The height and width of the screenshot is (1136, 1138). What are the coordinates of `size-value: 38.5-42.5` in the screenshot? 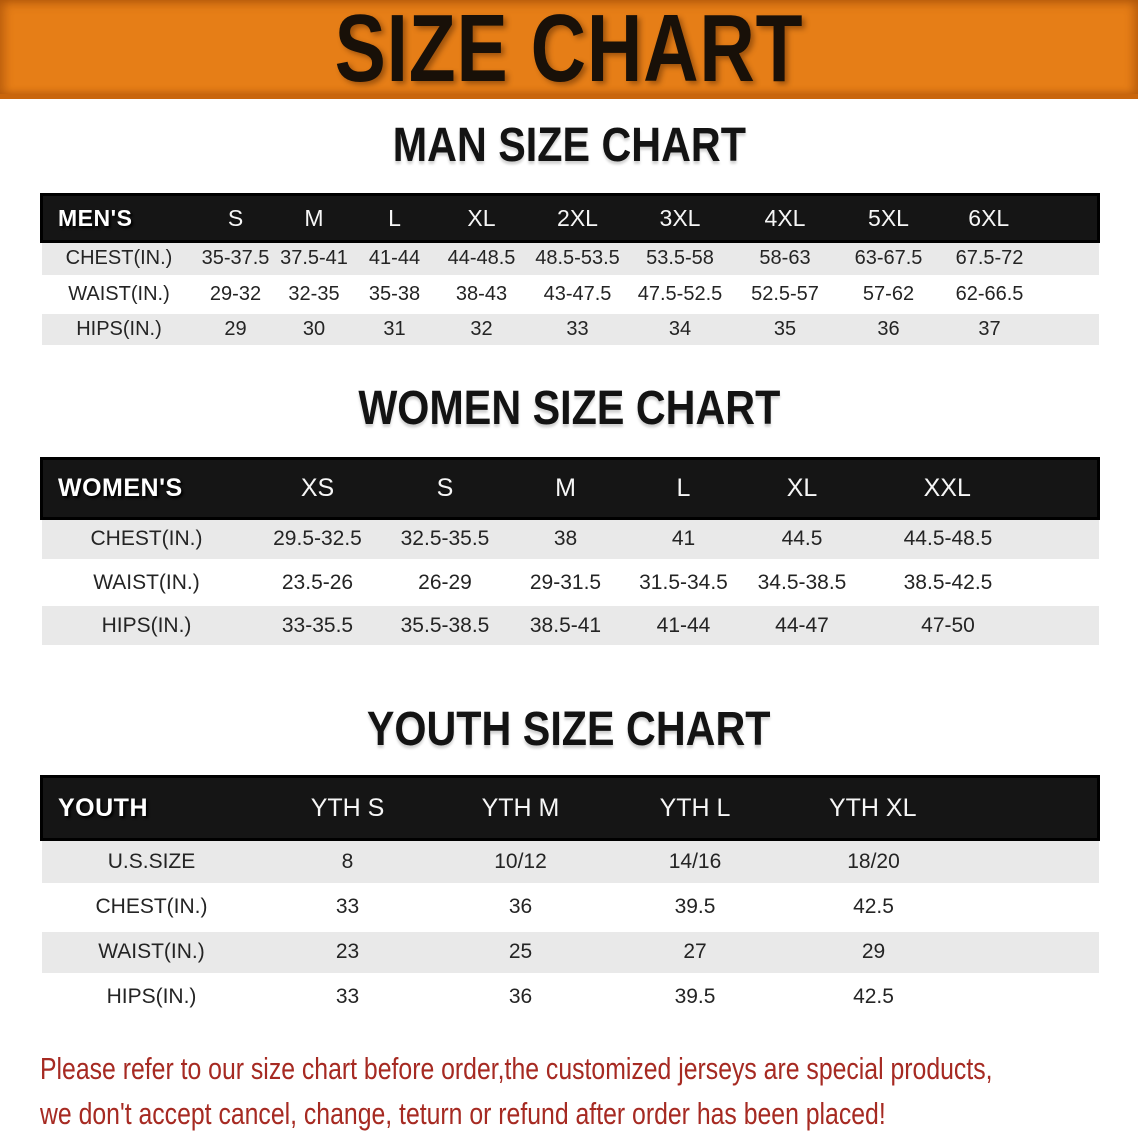 It's located at (980, 583).